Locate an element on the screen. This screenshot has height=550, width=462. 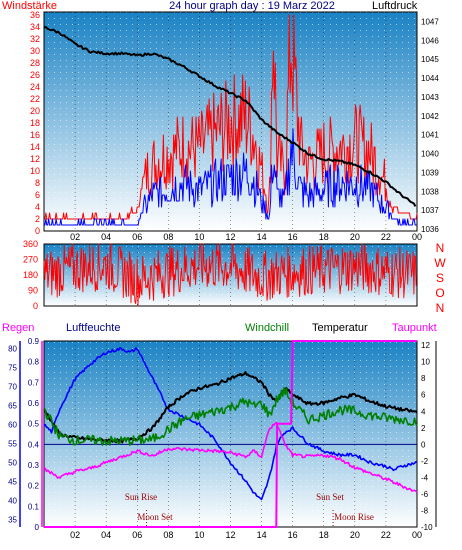
panel1-x-tick-label: 16 is located at coordinates (293, 237).